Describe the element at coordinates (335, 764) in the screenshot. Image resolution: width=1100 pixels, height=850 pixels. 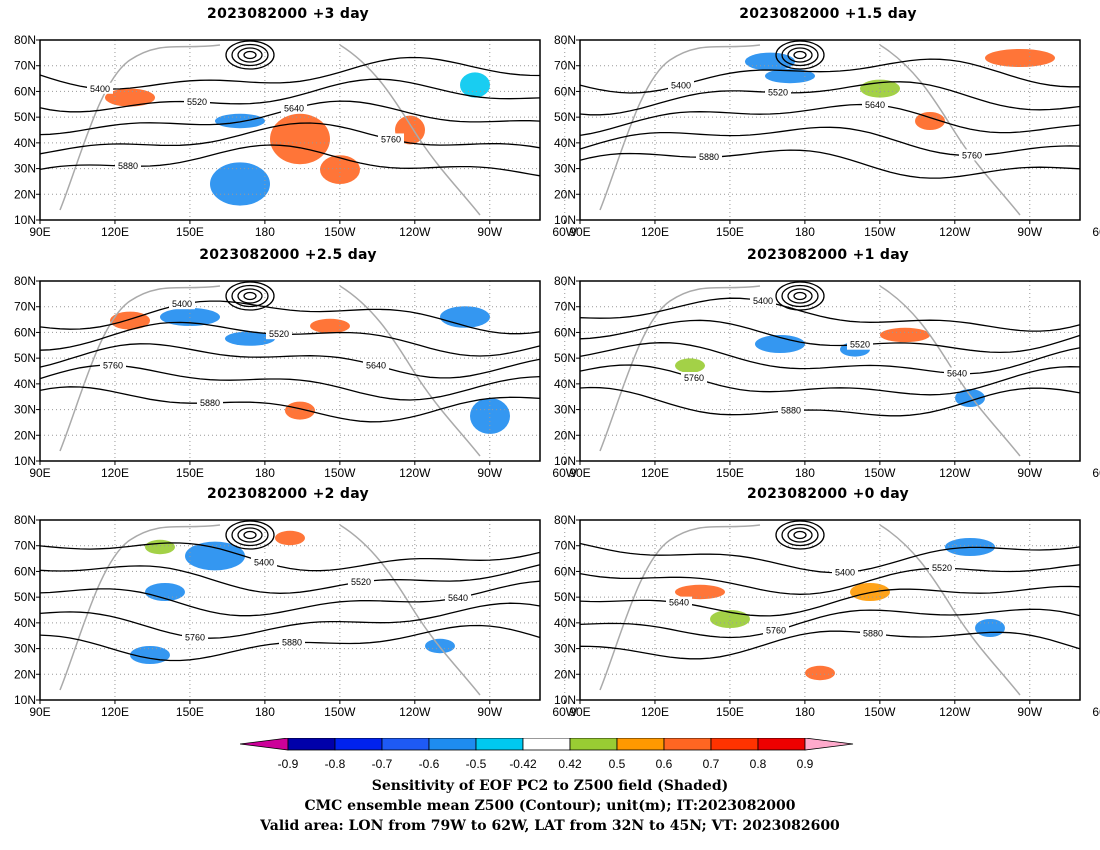
I see `colorbar-label: -0.8` at that location.